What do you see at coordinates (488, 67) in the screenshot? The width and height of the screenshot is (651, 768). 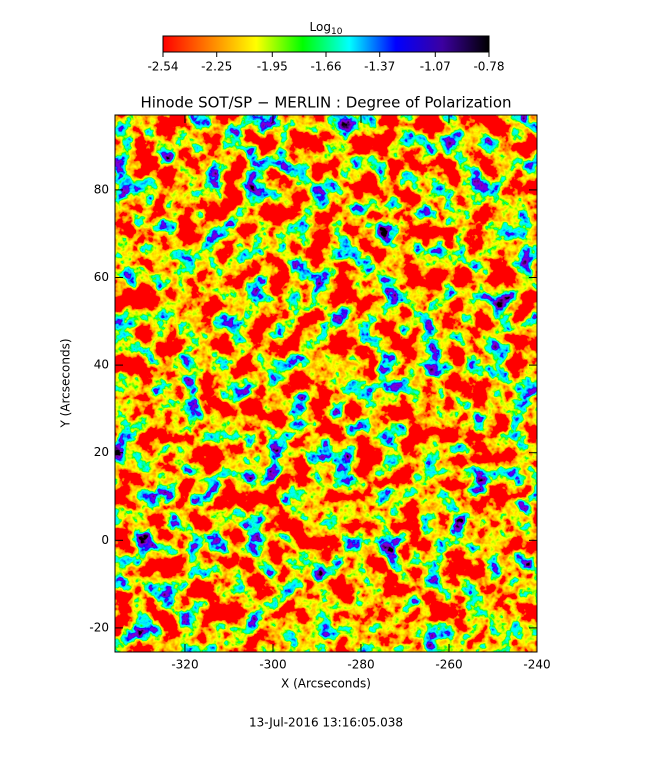 I see `colorbar-tick-label: -0.78` at bounding box center [488, 67].